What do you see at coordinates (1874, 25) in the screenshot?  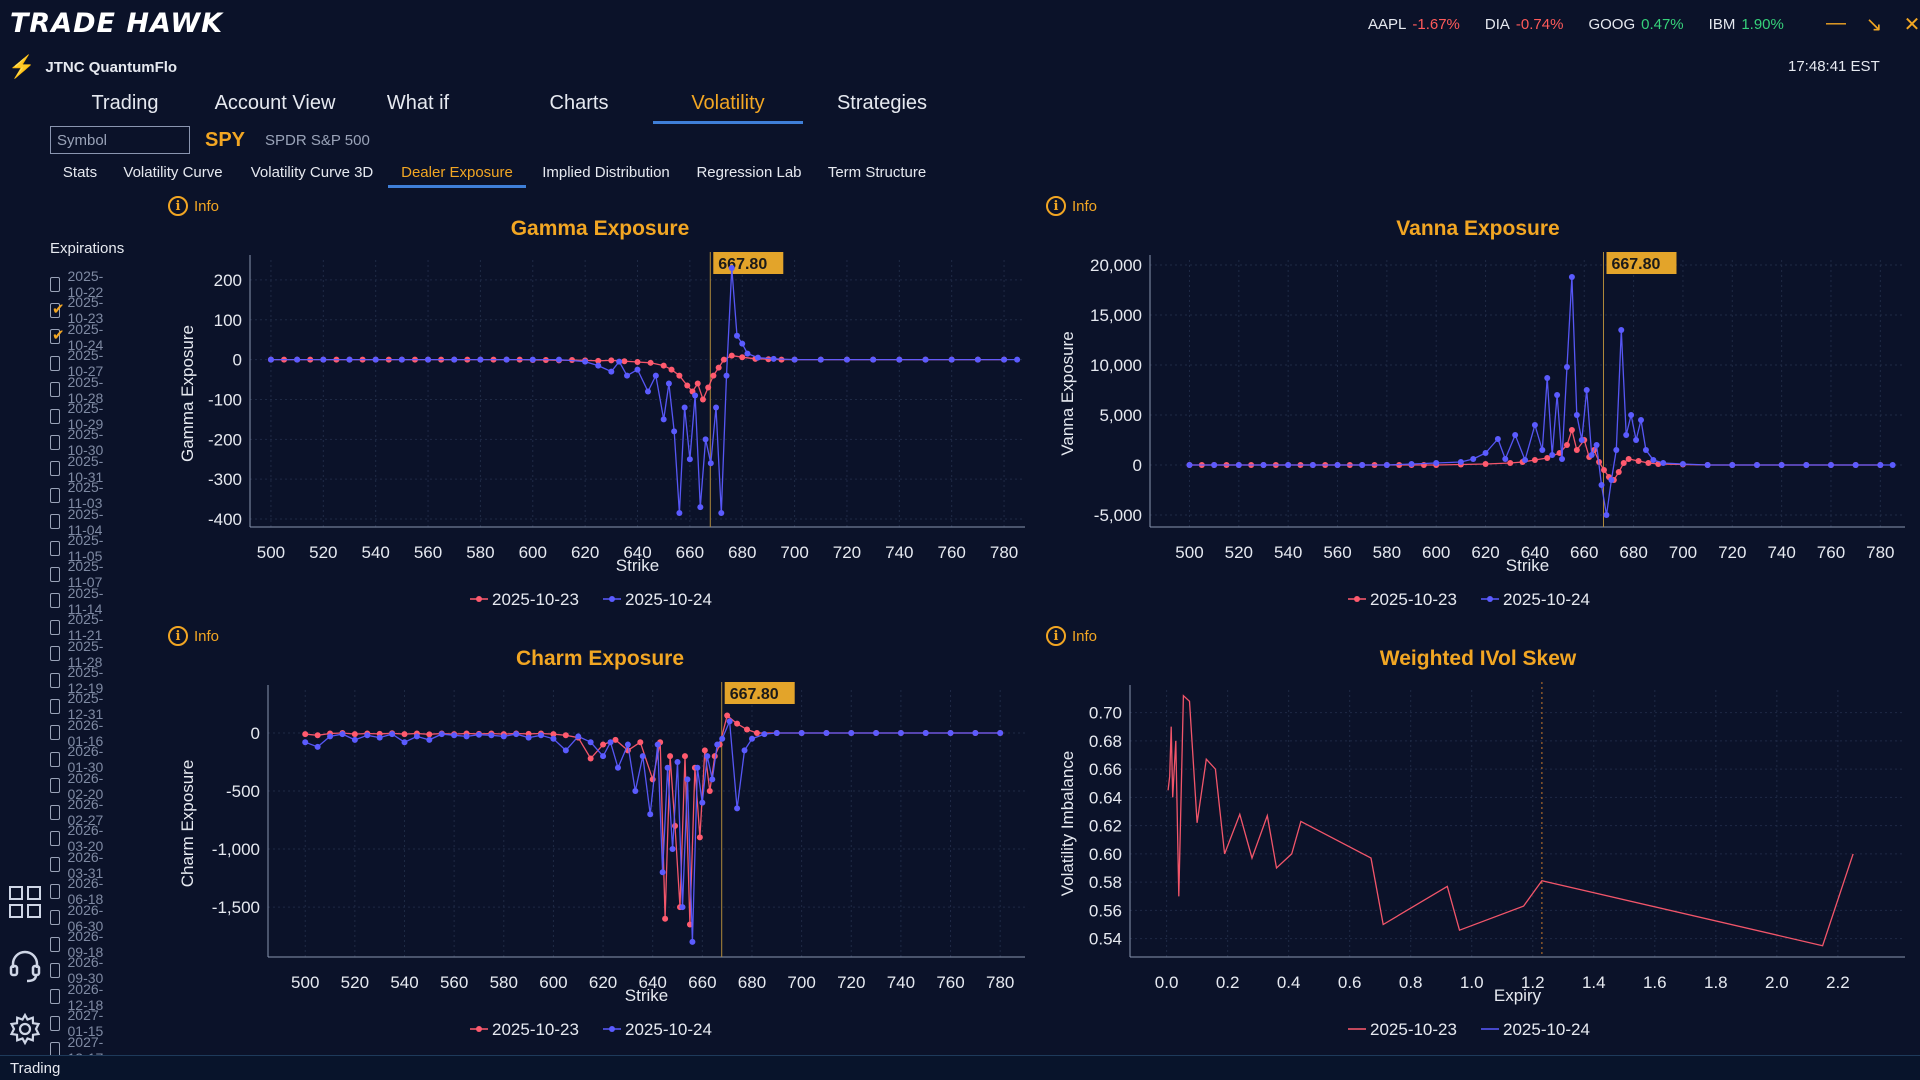 I see `restore-icon: ↘` at bounding box center [1874, 25].